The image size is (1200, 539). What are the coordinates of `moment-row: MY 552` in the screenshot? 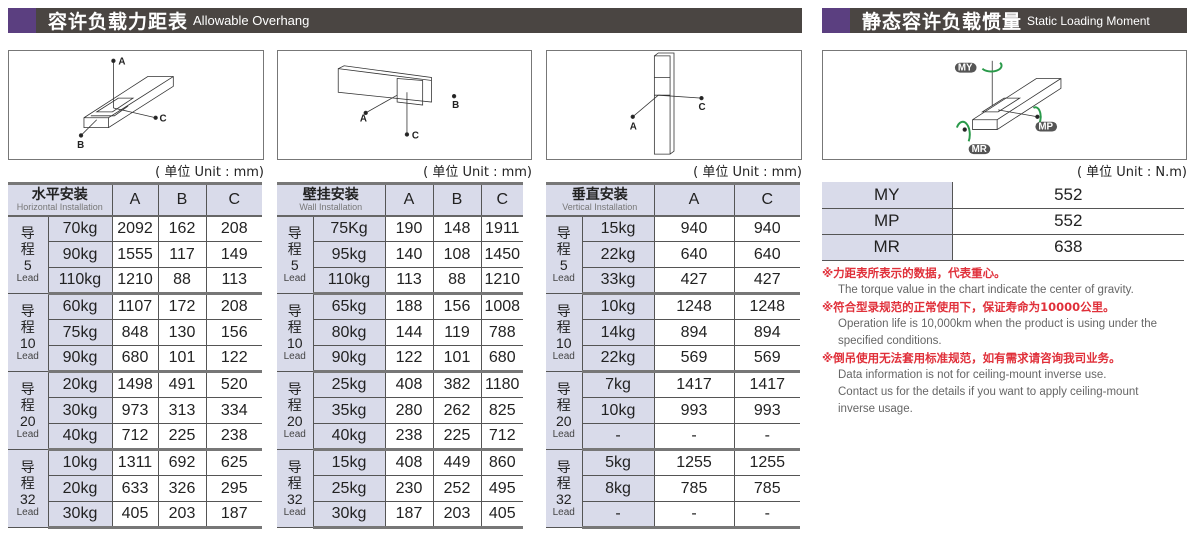 It's located at (1003, 195).